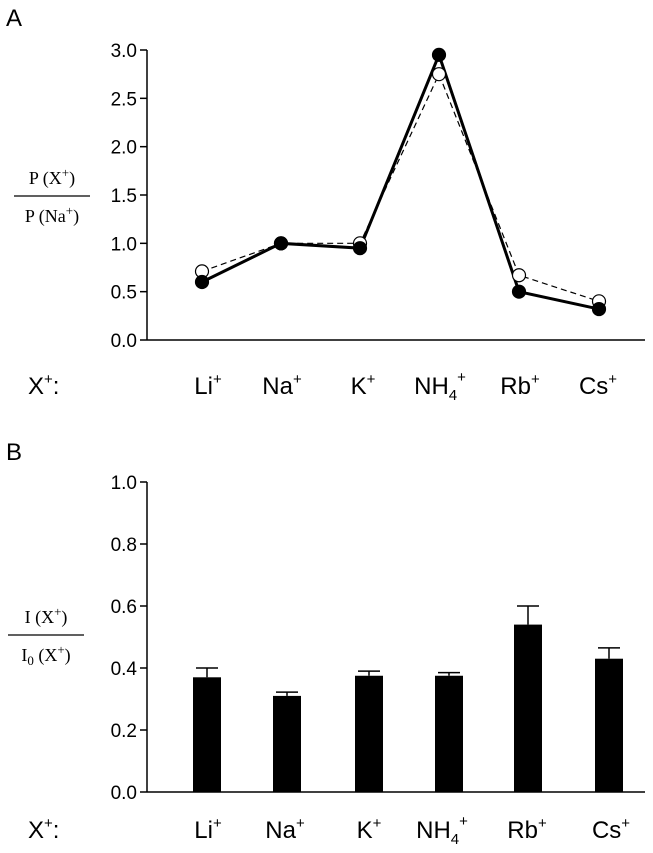  What do you see at coordinates (124, 731) in the screenshot?
I see `y-tick-label: 0.2` at bounding box center [124, 731].